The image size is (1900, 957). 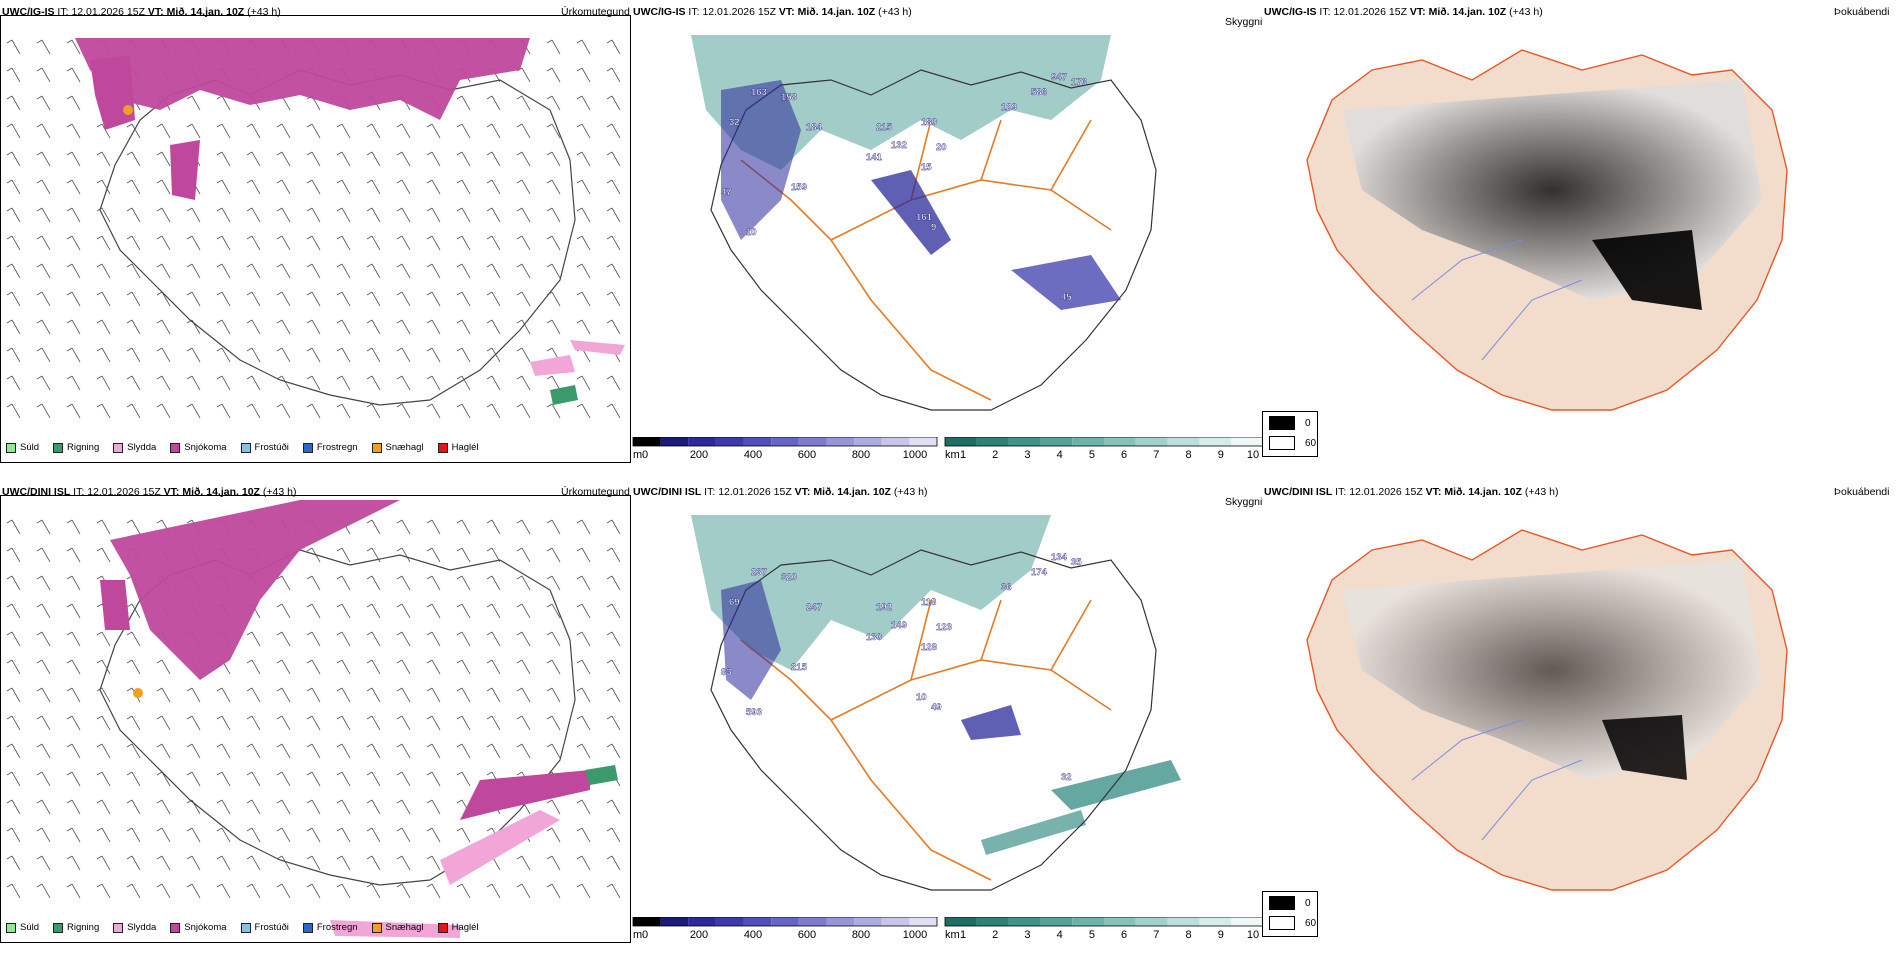 I want to click on sleet-area, so click(x=500, y=847).